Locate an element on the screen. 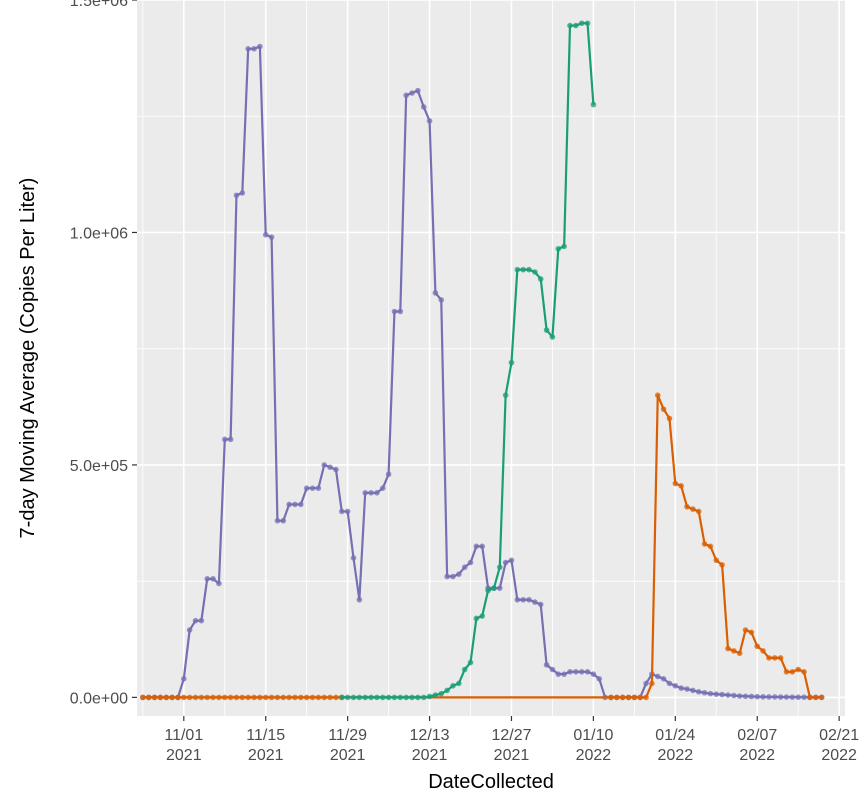 This screenshot has height=799, width=868. y-axis: 0.0e+00 5.0e+05 1.0e+06 1.5e+06 is located at coordinates (103, 353).